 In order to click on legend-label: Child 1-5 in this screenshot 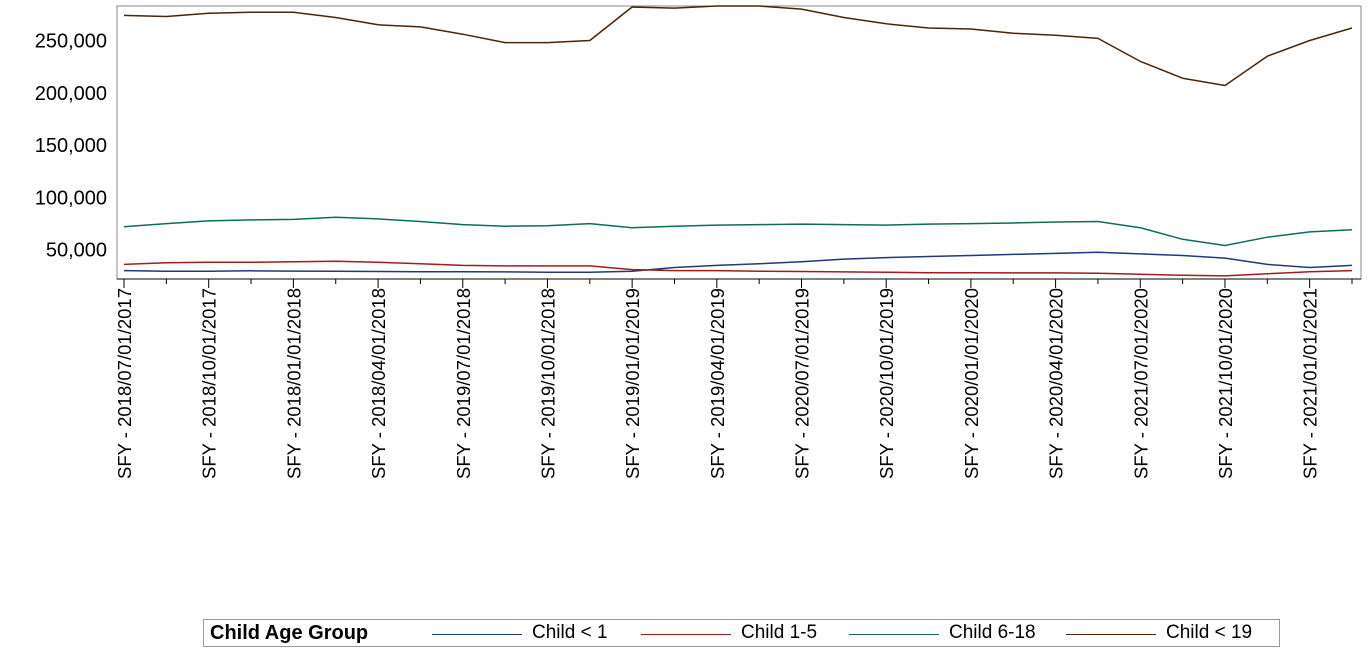, I will do `click(779, 632)`.